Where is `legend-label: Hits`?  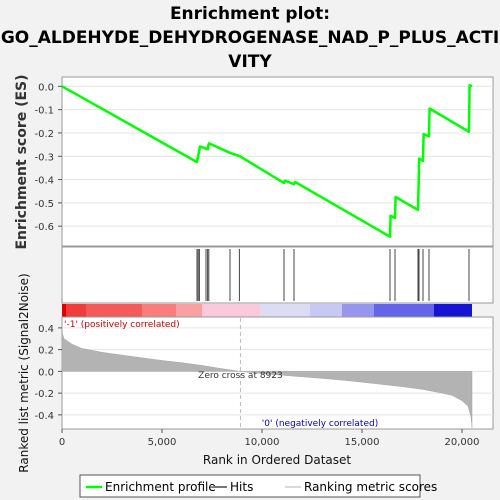 legend-label: Hits is located at coordinates (241, 487).